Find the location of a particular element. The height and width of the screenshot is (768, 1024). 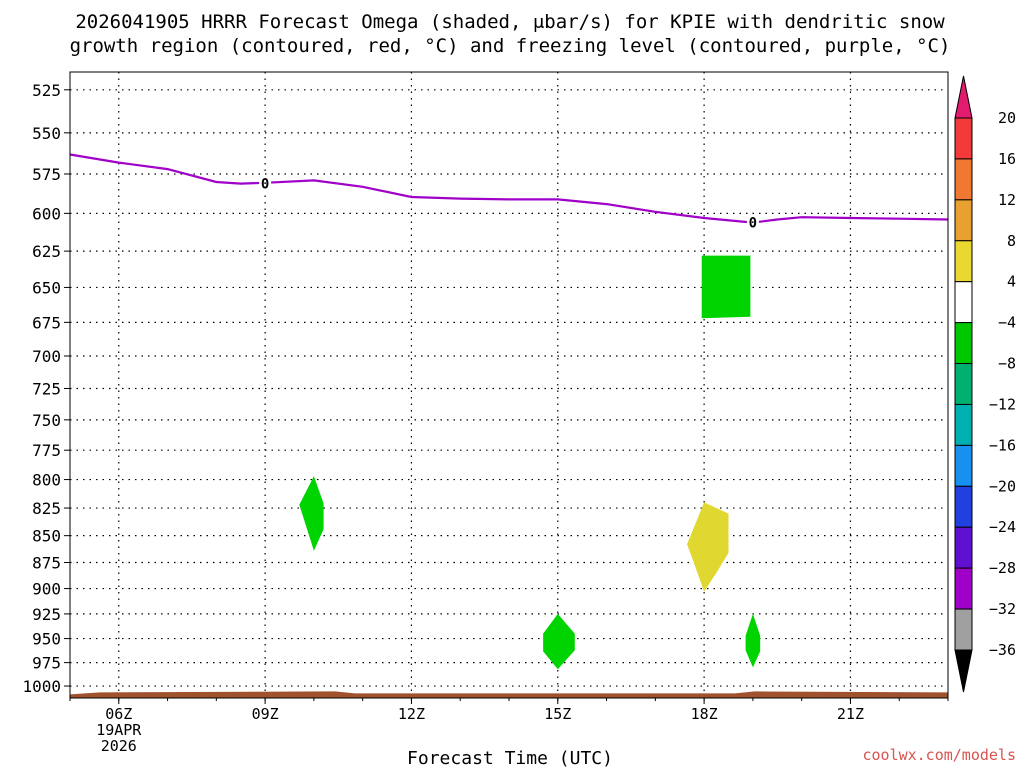

y-tick-label: 725 is located at coordinates (46, 388).